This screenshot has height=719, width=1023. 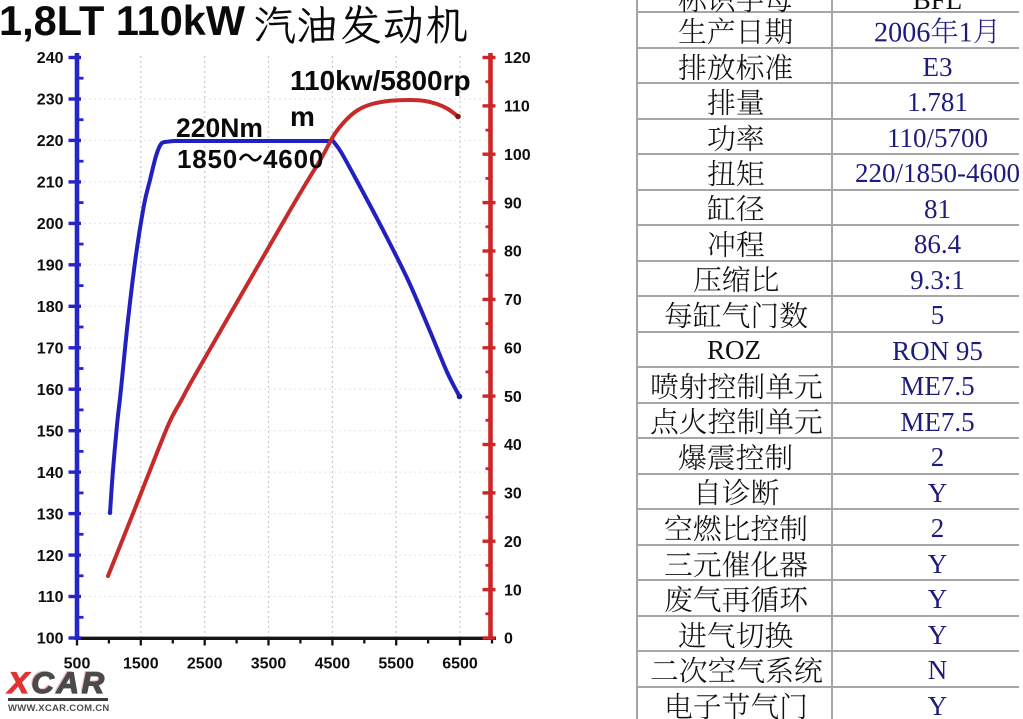 What do you see at coordinates (396, 664) in the screenshot?
I see `svg-text: 5500` at bounding box center [396, 664].